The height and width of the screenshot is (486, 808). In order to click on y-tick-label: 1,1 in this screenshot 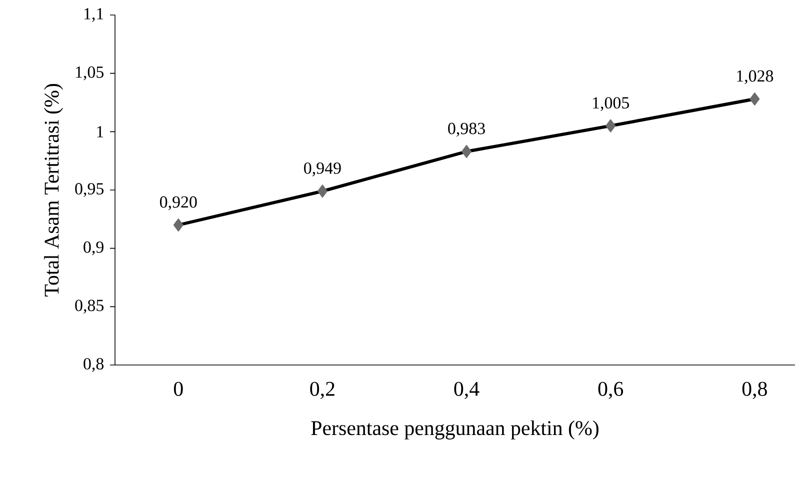, I will do `click(94, 15)`.